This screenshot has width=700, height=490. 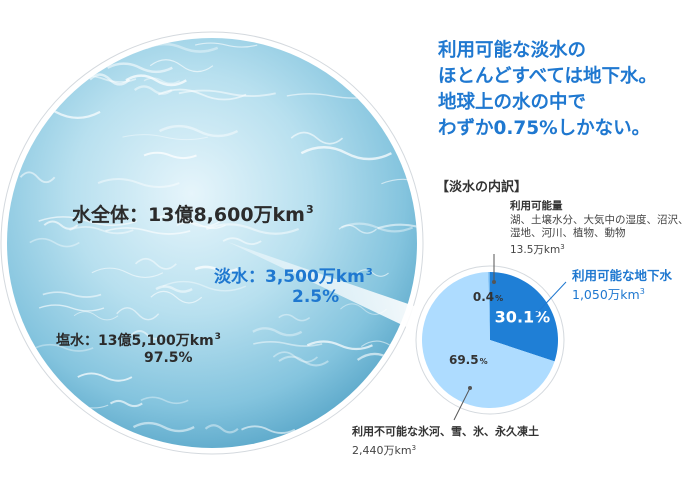 I want to click on total-water-sup: 3, so click(x=309, y=209).